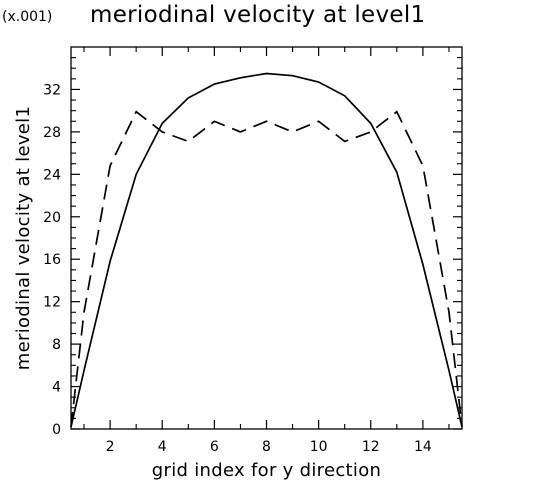 The image size is (544, 482). I want to click on scale-note: (x.001), so click(27, 17).